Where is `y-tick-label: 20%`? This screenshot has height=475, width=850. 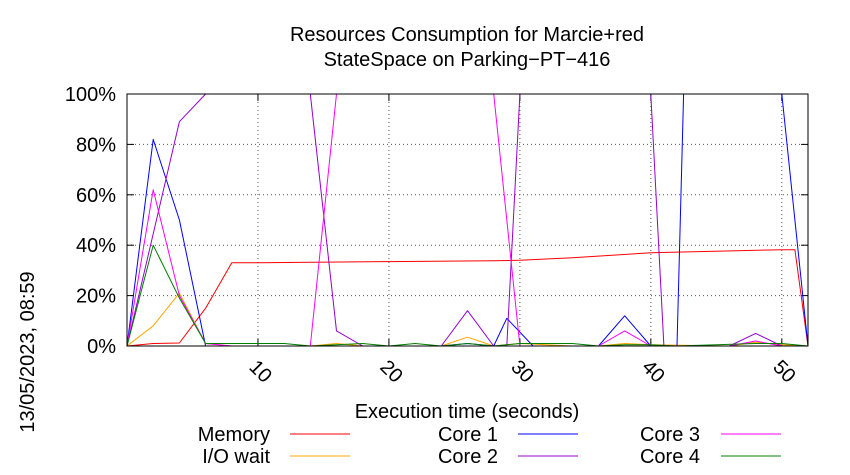 y-tick-label: 20% is located at coordinates (96, 297).